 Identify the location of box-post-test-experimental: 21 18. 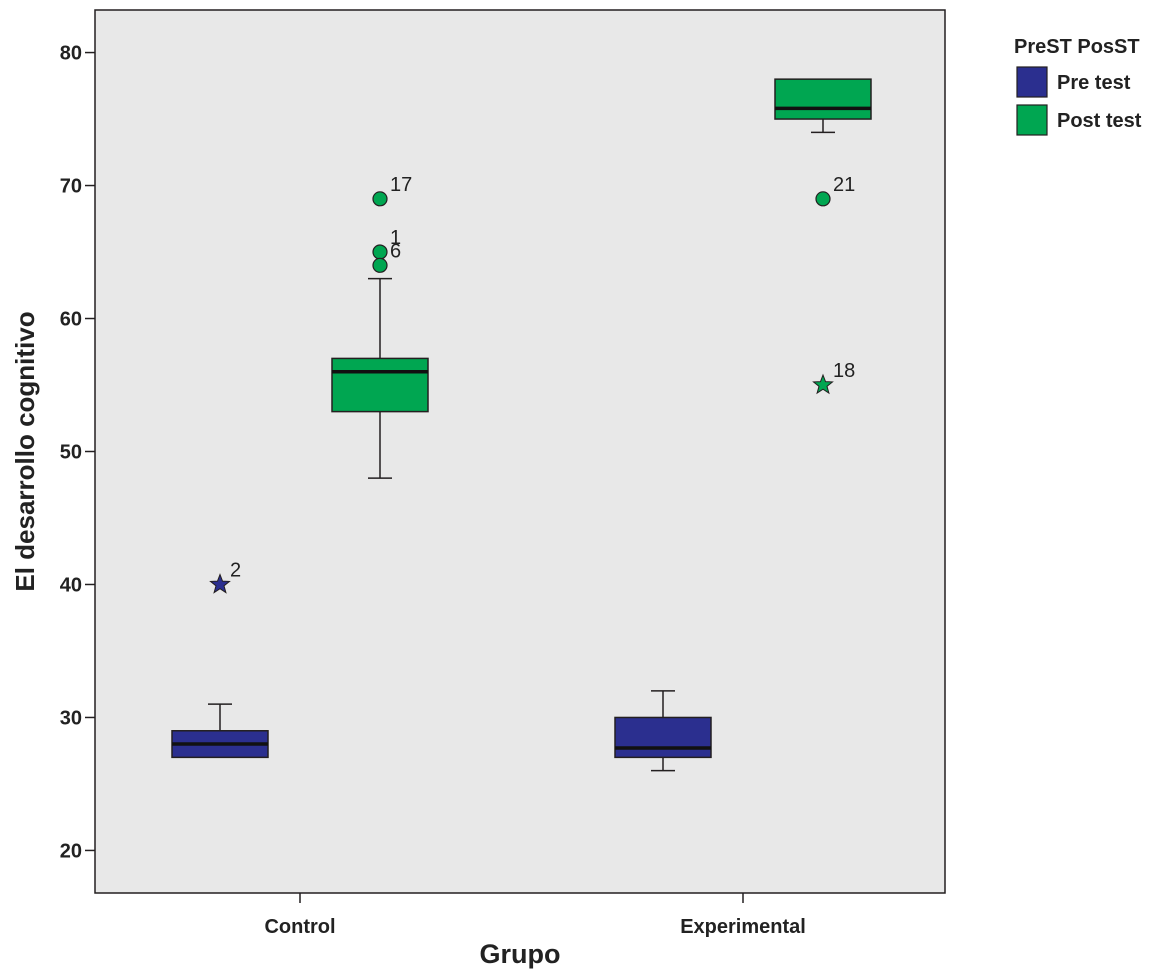
(823, 236).